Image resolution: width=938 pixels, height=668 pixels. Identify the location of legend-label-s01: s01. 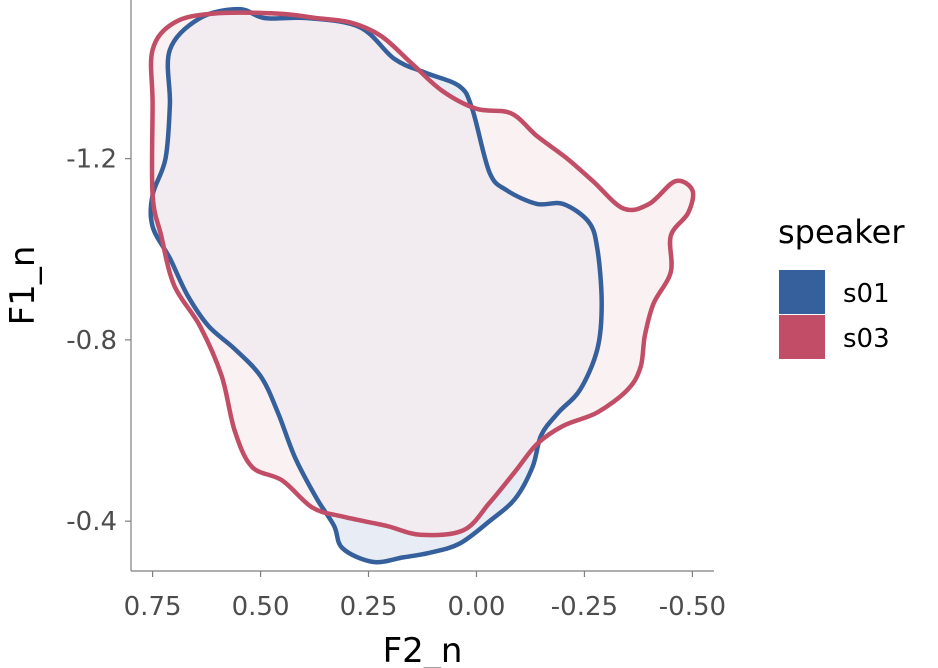
(866, 294).